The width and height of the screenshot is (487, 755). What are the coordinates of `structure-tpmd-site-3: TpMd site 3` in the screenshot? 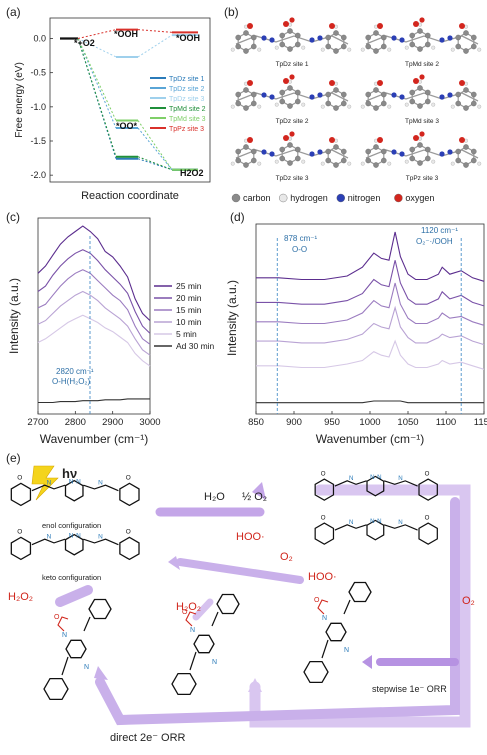 It's located at (421, 99).